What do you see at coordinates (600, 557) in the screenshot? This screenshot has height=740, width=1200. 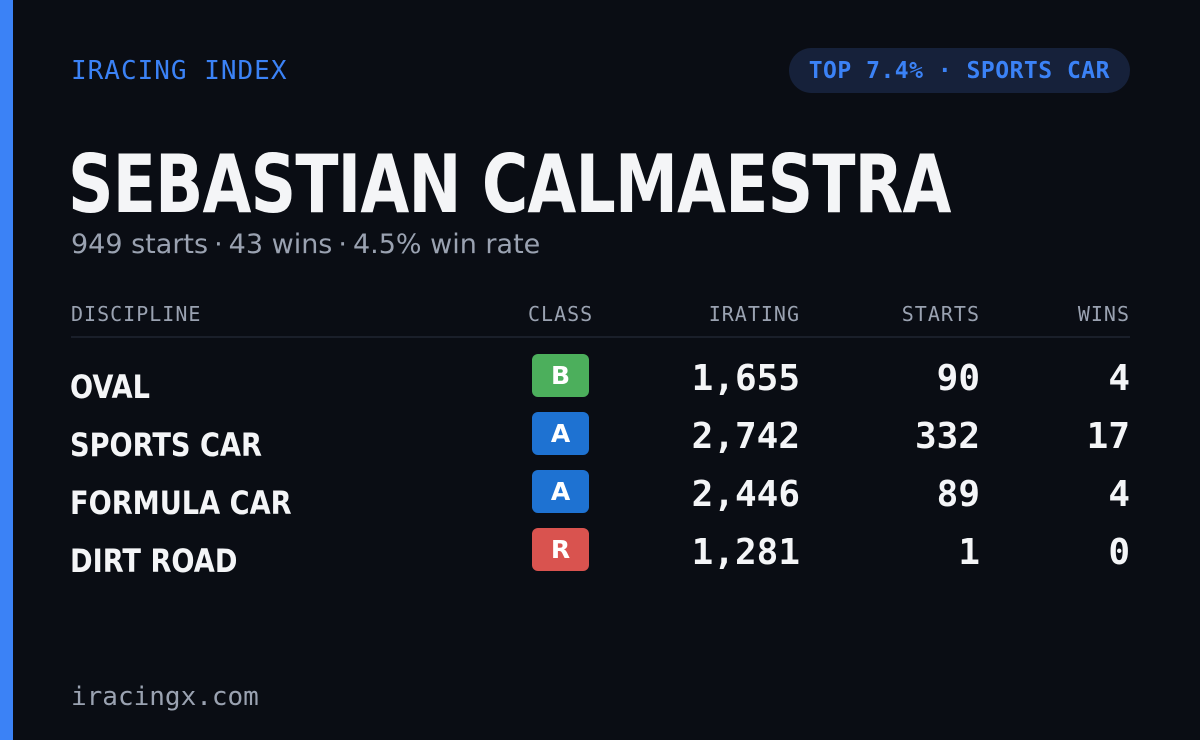 I see `table-row: DIRT ROAD R 1,281 1 0` at bounding box center [600, 557].